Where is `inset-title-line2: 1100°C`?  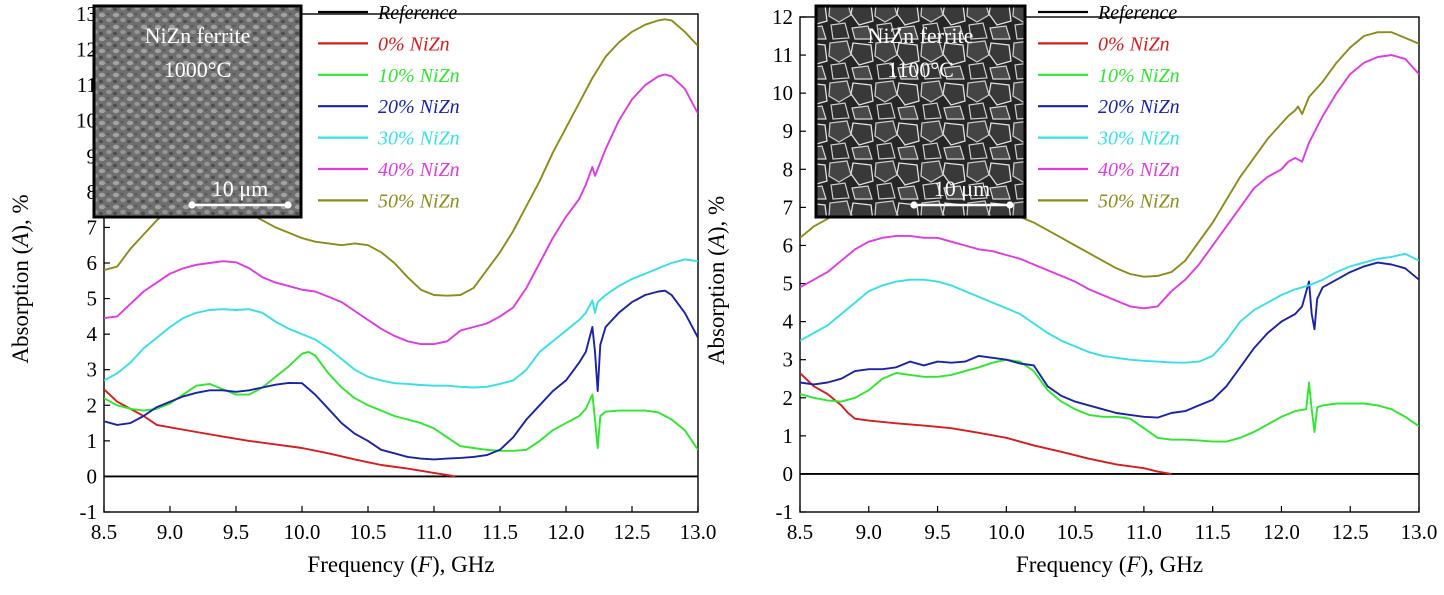
inset-title-line2: 1100°C is located at coordinates (920, 69).